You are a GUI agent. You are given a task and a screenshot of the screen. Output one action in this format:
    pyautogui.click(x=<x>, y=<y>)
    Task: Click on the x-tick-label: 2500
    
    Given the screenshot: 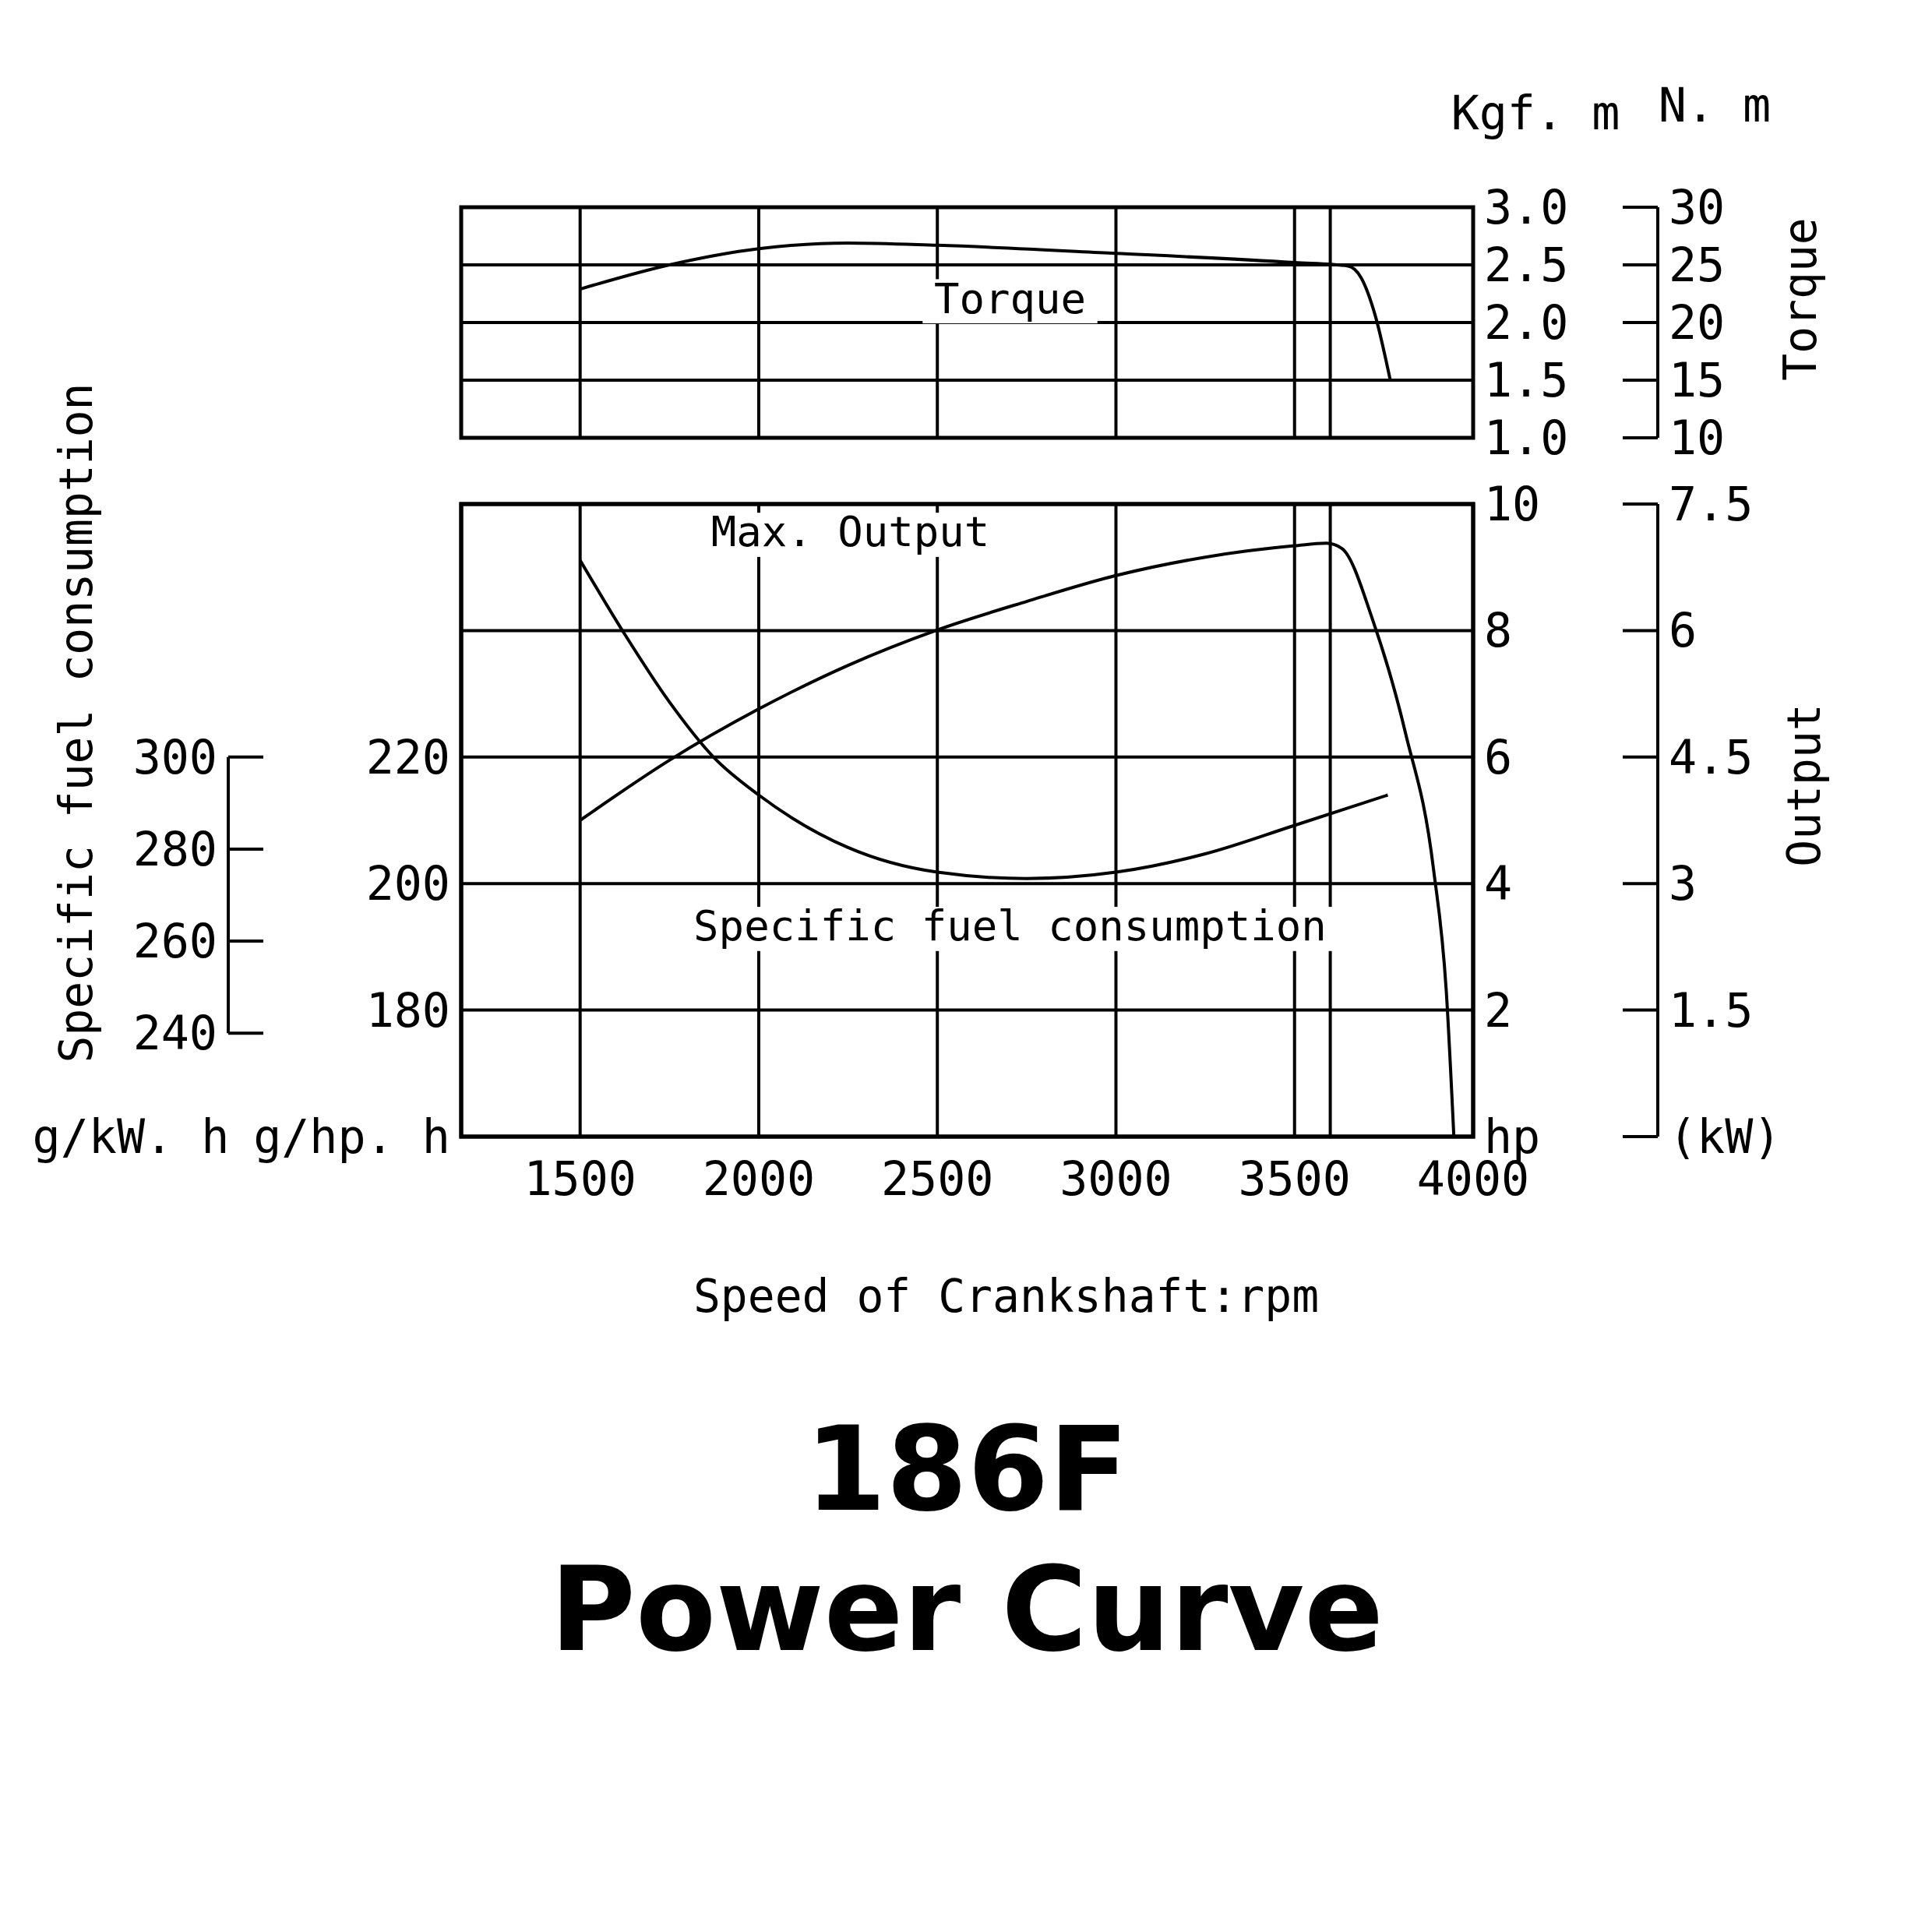 What is the action you would take?
    pyautogui.click(x=937, y=1178)
    